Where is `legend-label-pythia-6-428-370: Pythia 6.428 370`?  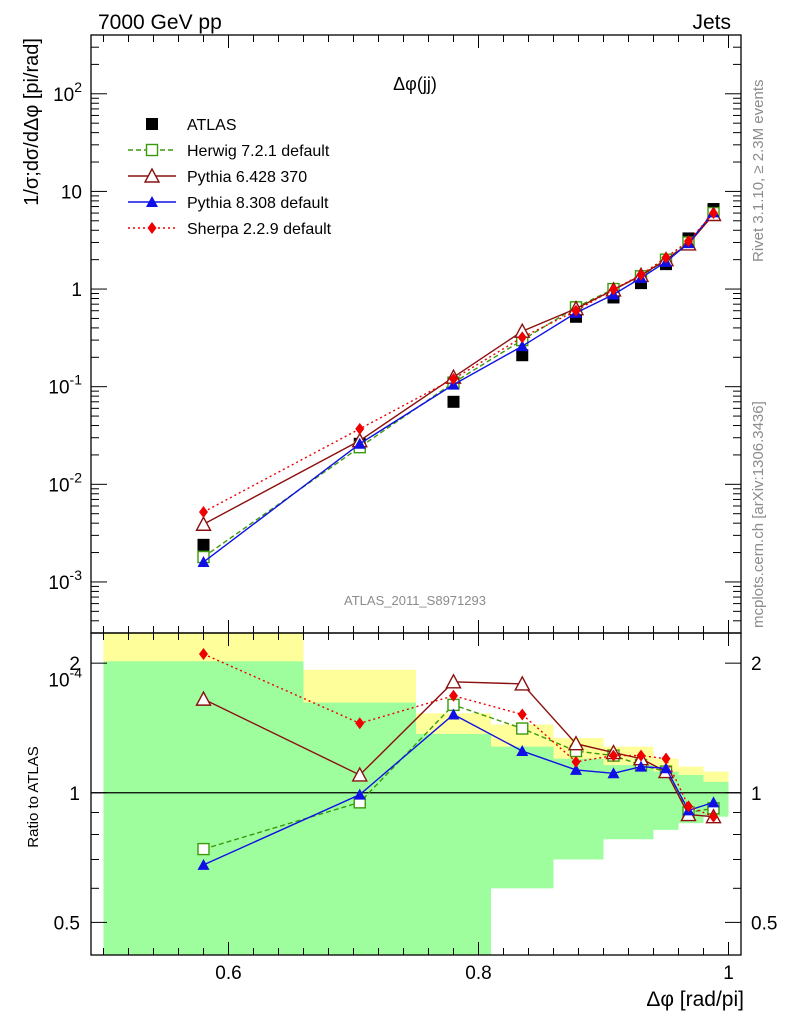 legend-label-pythia-6-428-370: Pythia 6.428 370 is located at coordinates (247, 177).